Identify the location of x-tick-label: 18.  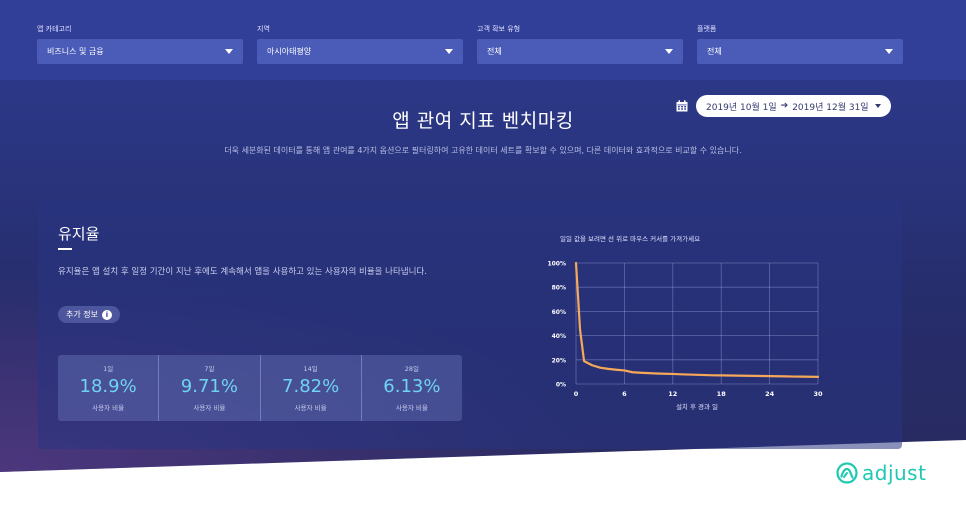
(722, 394).